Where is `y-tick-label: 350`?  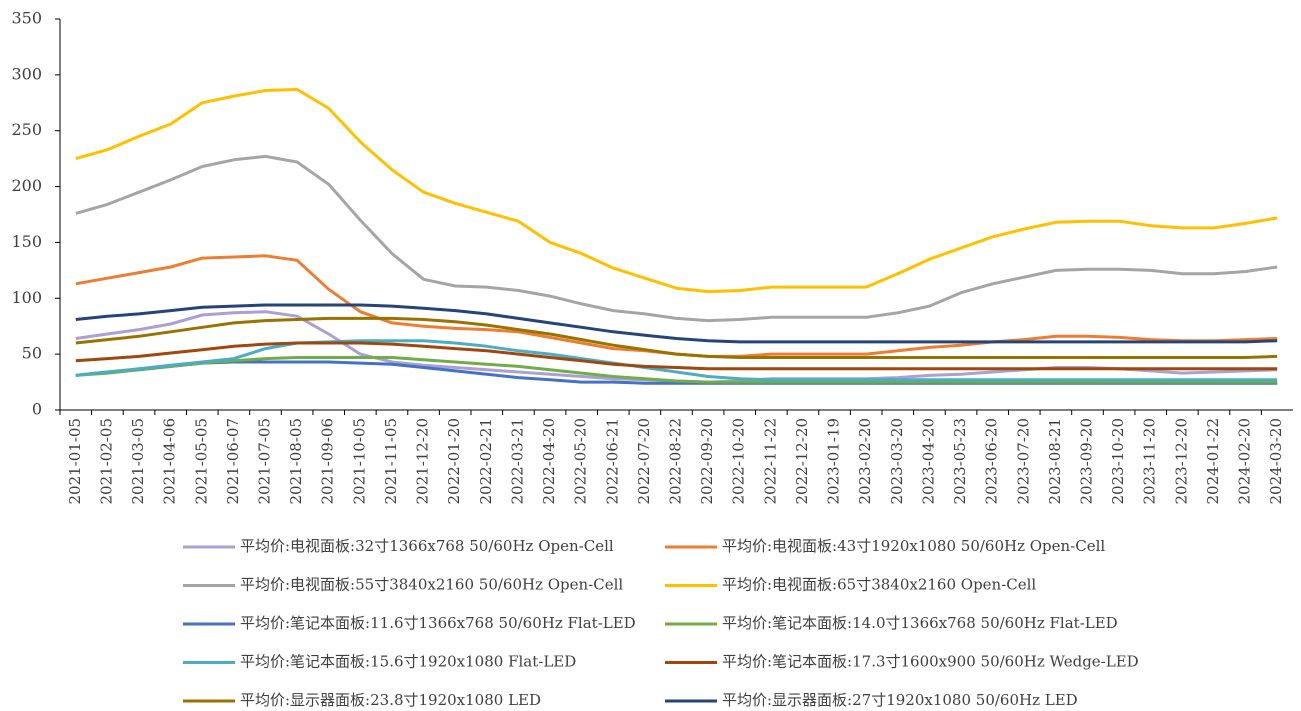 y-tick-label: 350 is located at coordinates (26, 18).